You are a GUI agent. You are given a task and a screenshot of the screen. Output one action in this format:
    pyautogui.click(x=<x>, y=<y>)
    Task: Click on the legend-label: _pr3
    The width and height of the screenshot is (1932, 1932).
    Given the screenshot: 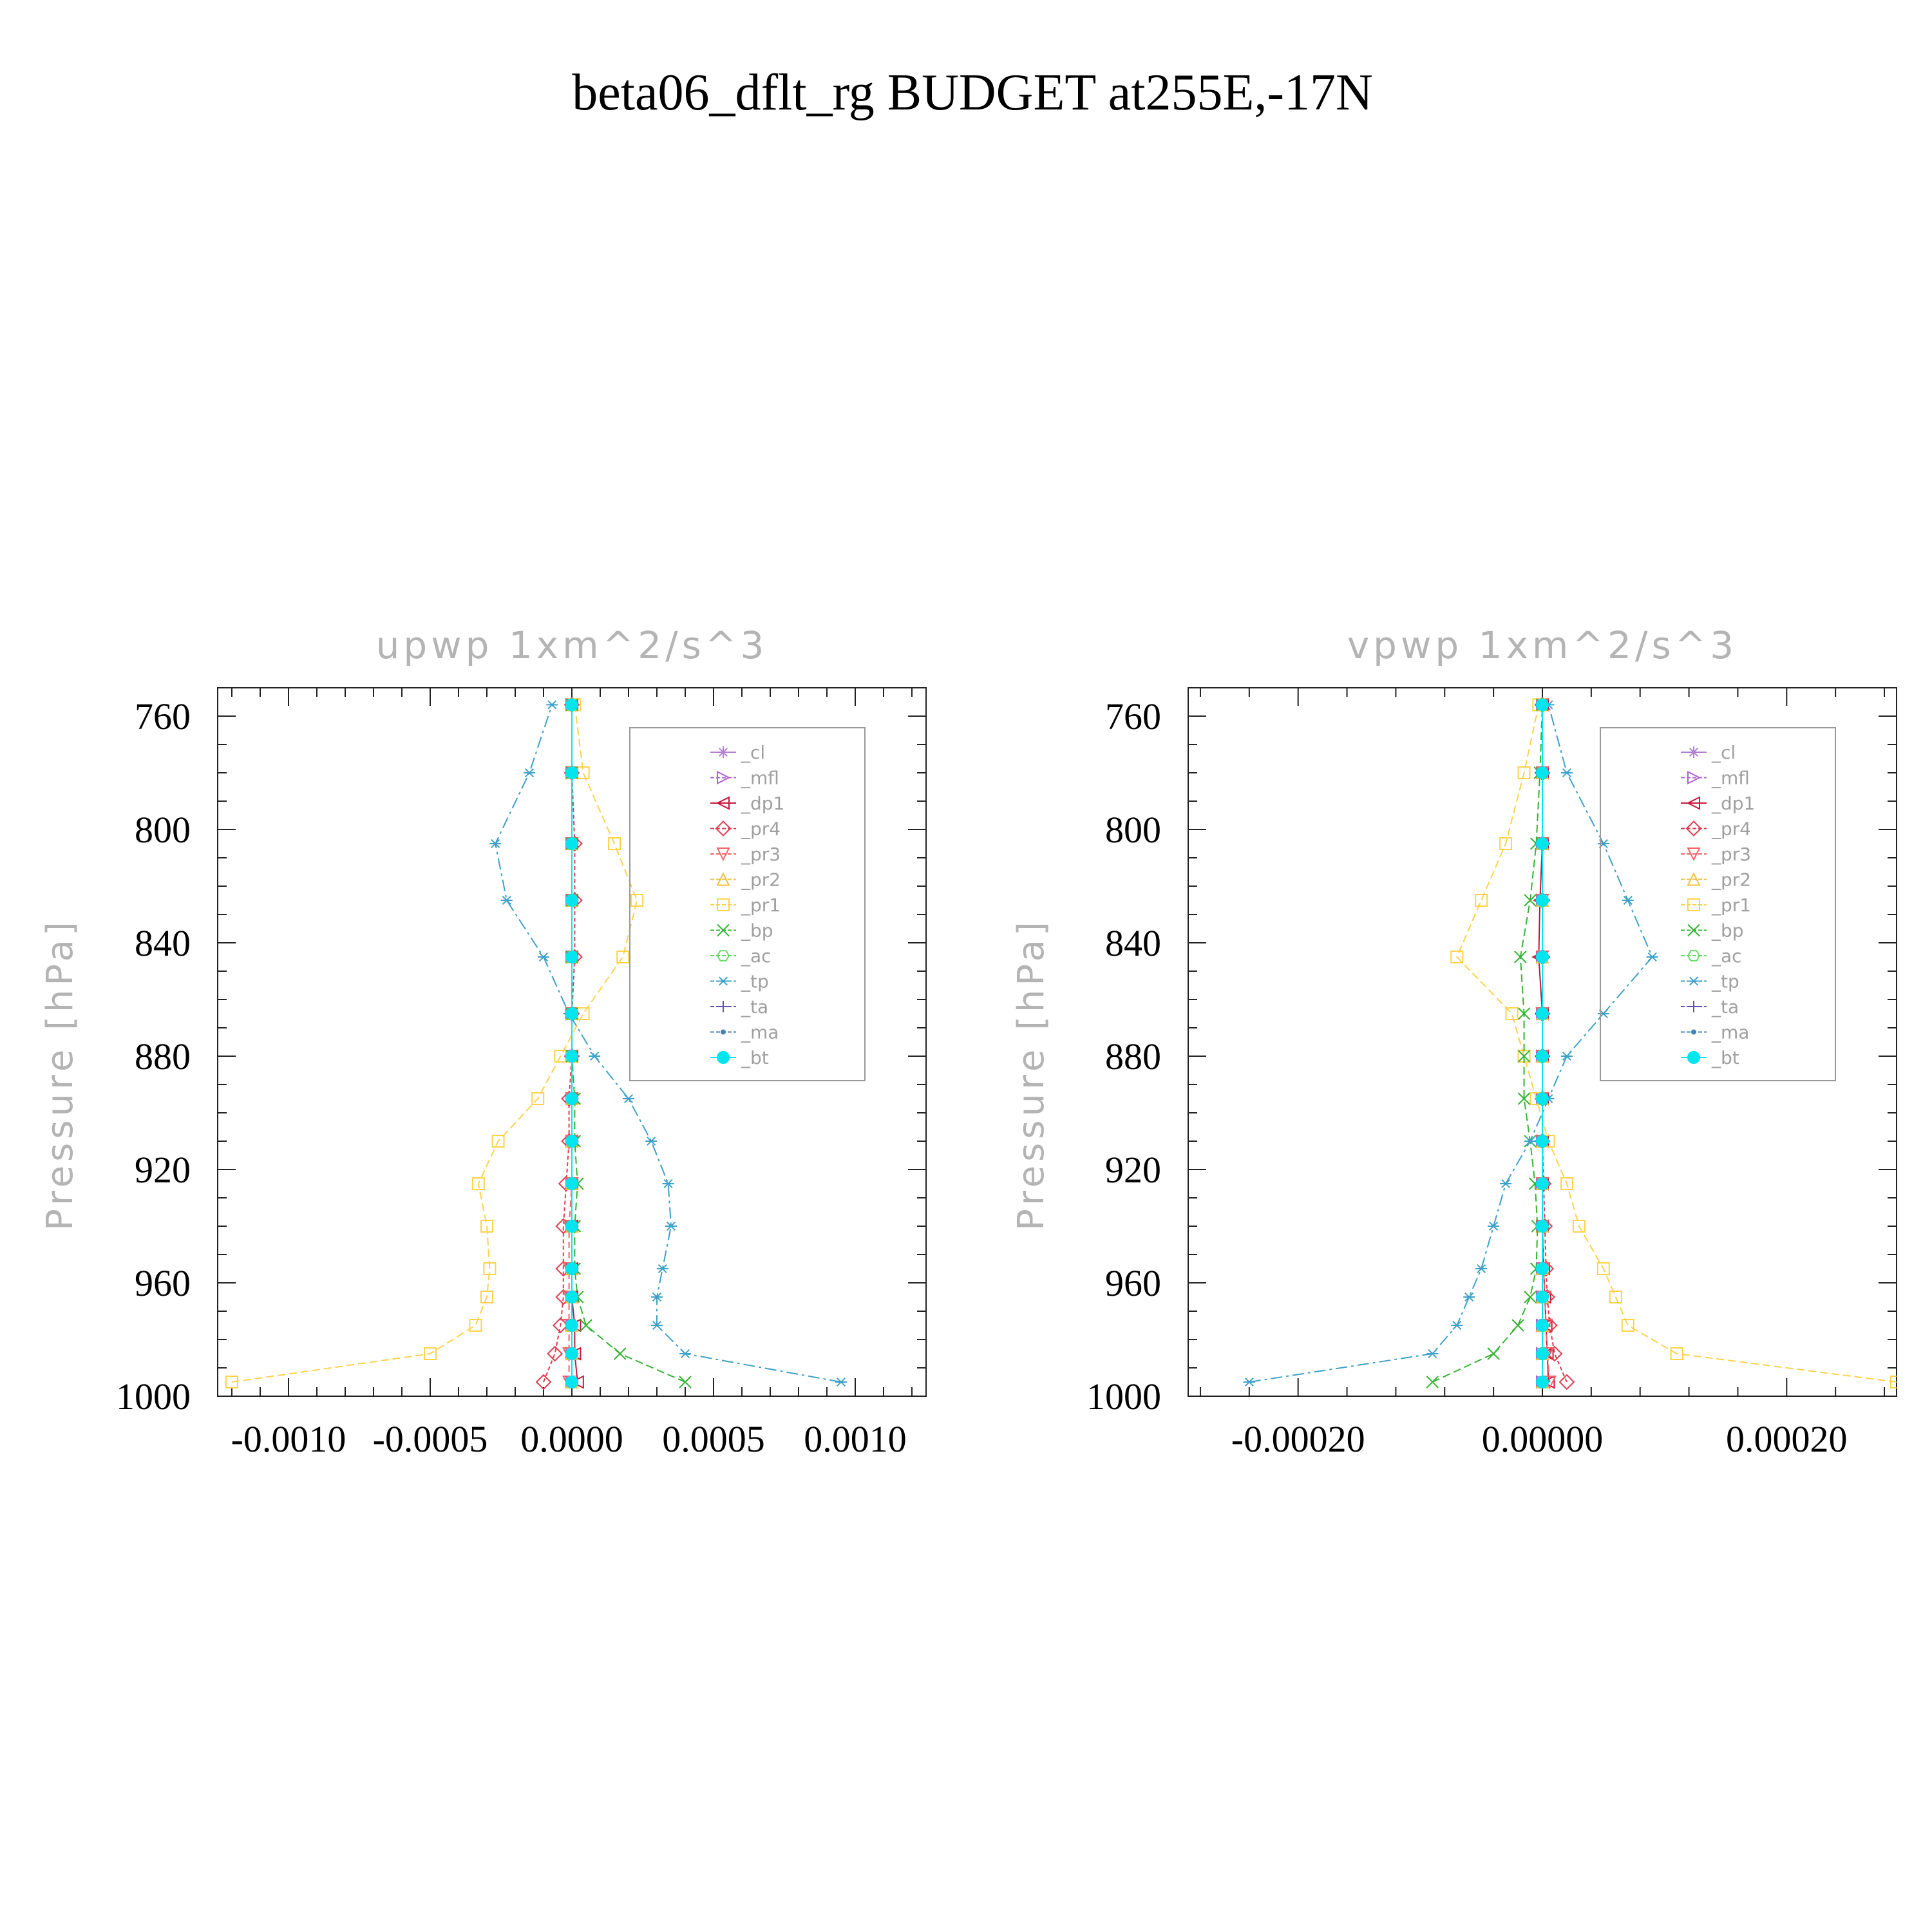 What is the action you would take?
    pyautogui.click(x=761, y=854)
    